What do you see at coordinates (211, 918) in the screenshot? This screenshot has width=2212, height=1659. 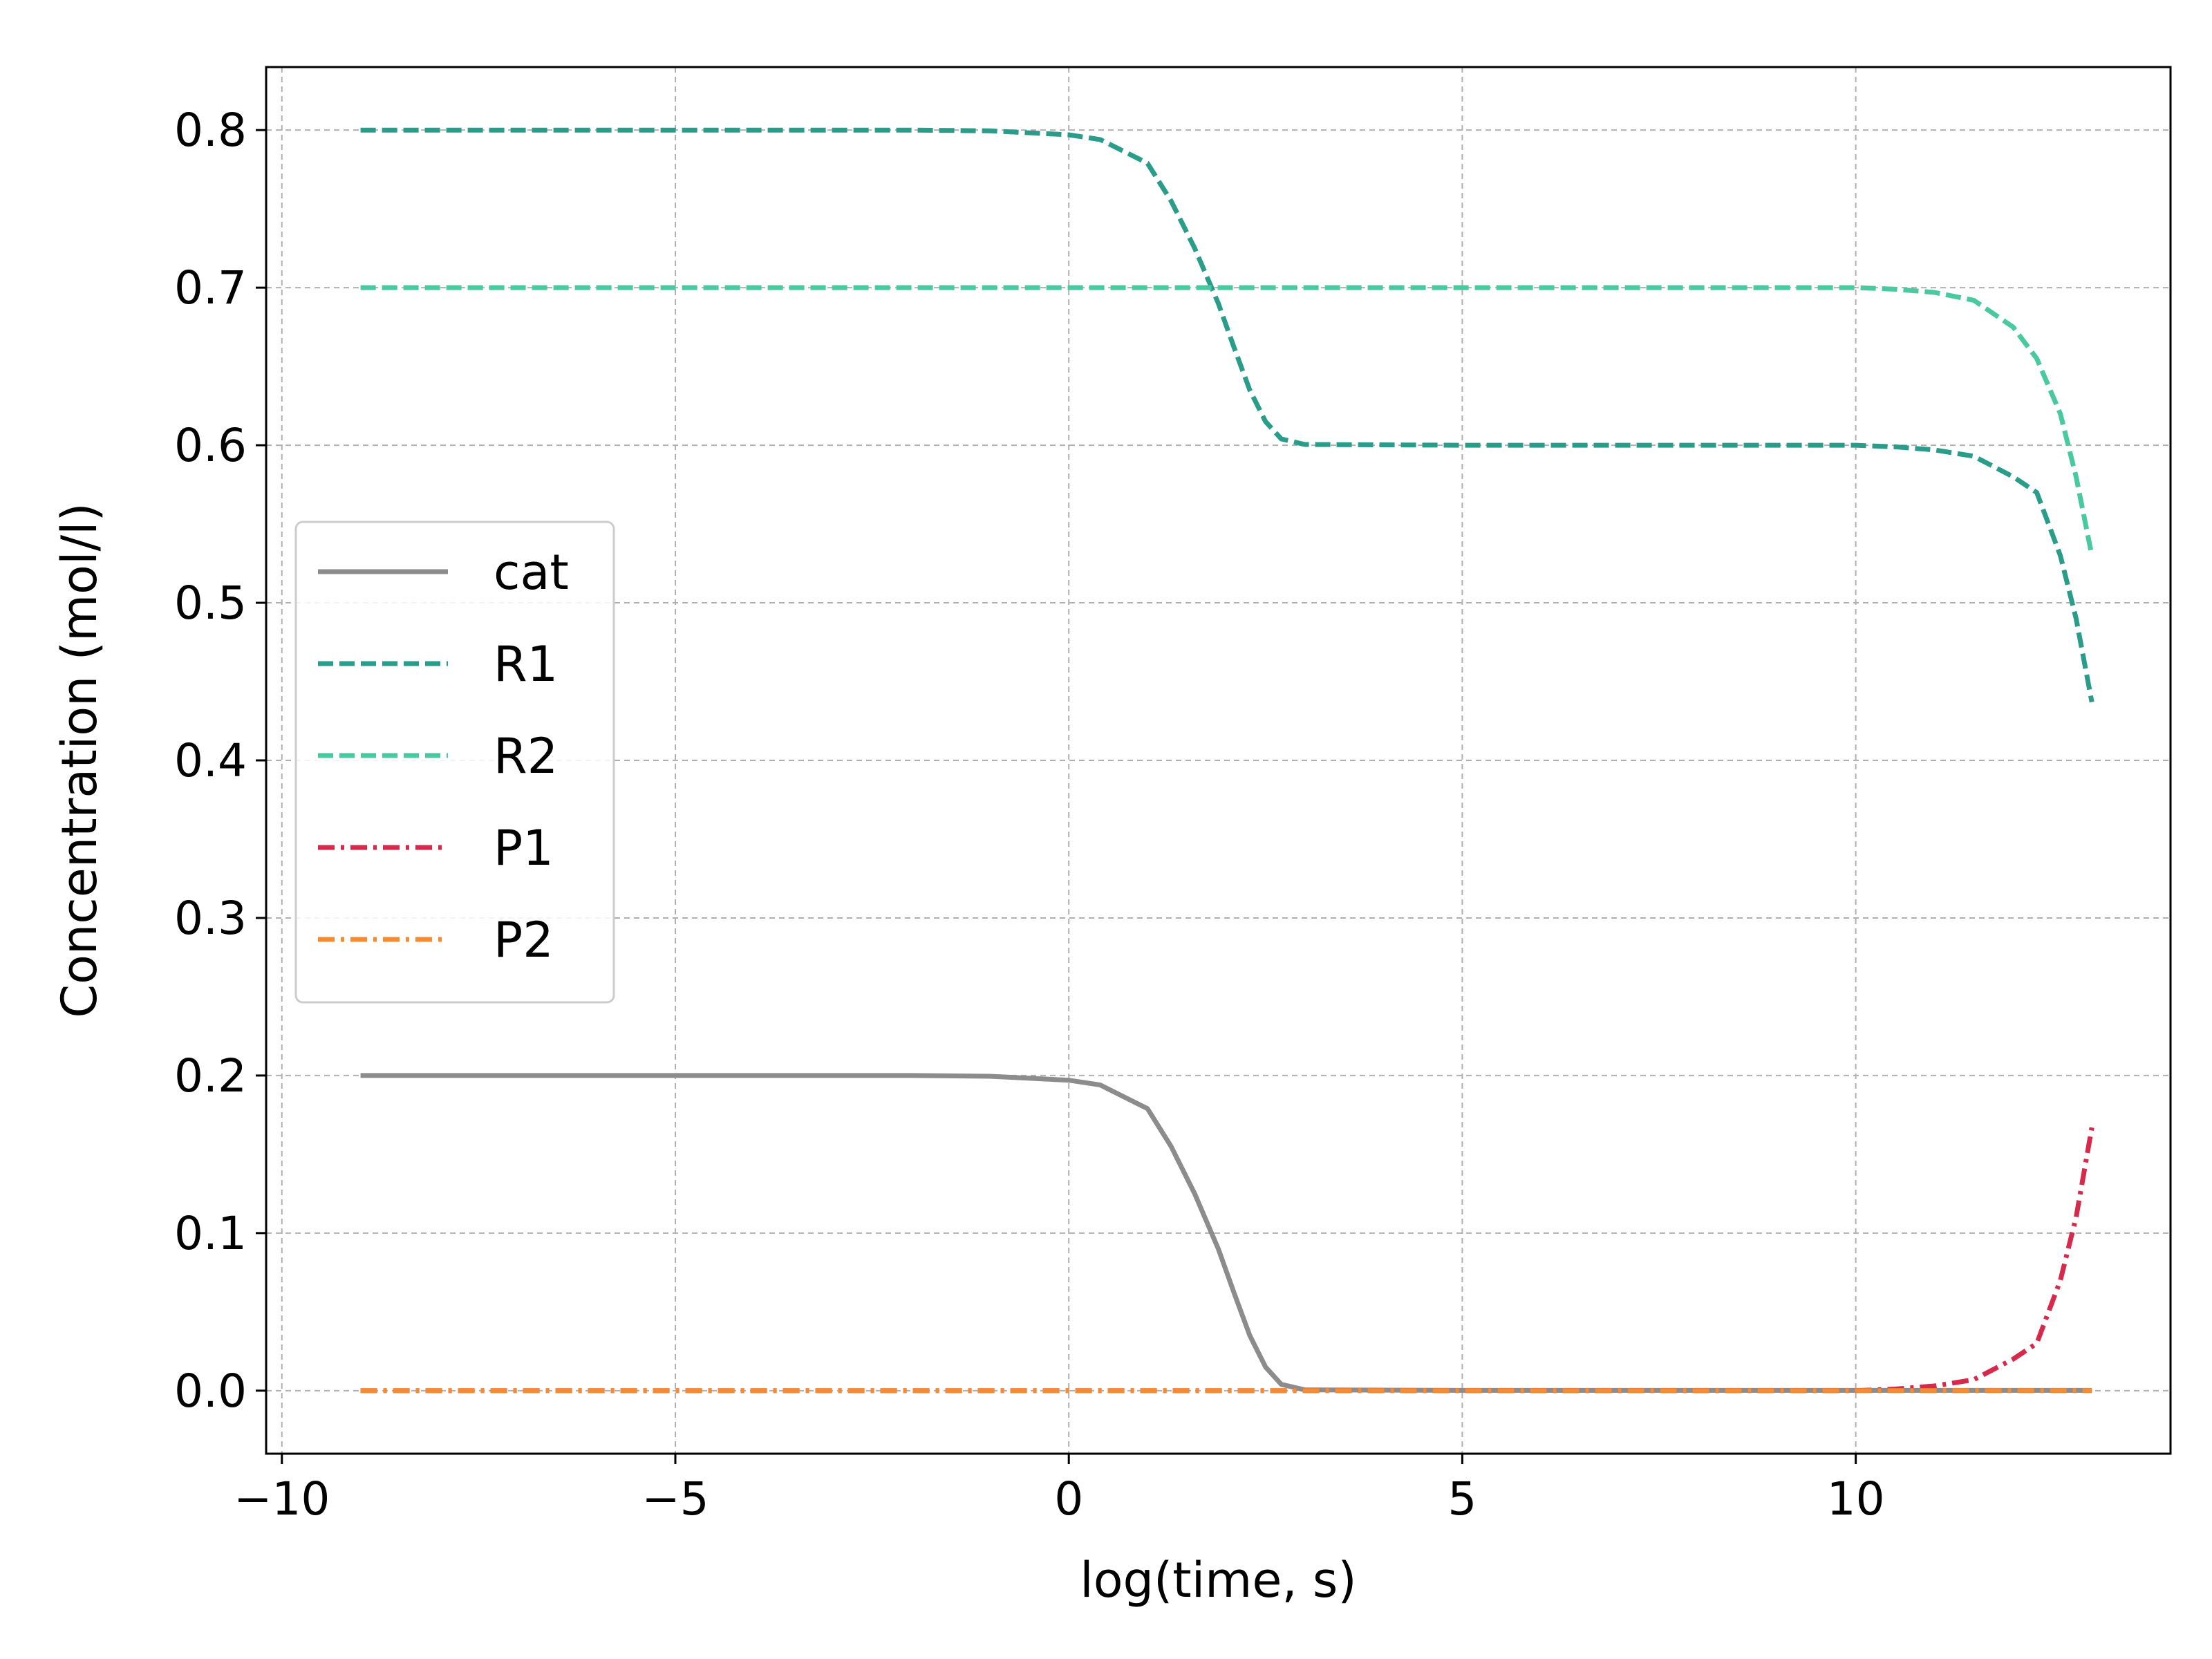 I see `y-tick-label: 0.3` at bounding box center [211, 918].